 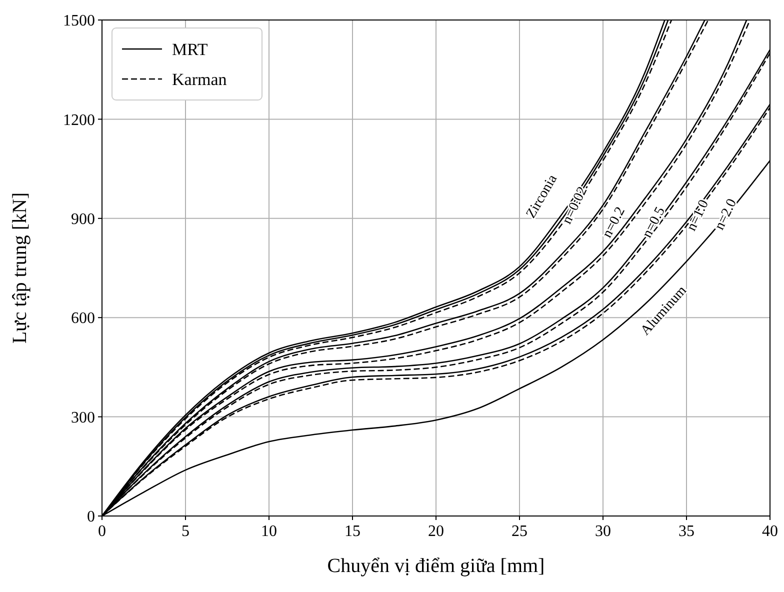 What do you see at coordinates (603, 531) in the screenshot?
I see `x-tick-label: 30` at bounding box center [603, 531].